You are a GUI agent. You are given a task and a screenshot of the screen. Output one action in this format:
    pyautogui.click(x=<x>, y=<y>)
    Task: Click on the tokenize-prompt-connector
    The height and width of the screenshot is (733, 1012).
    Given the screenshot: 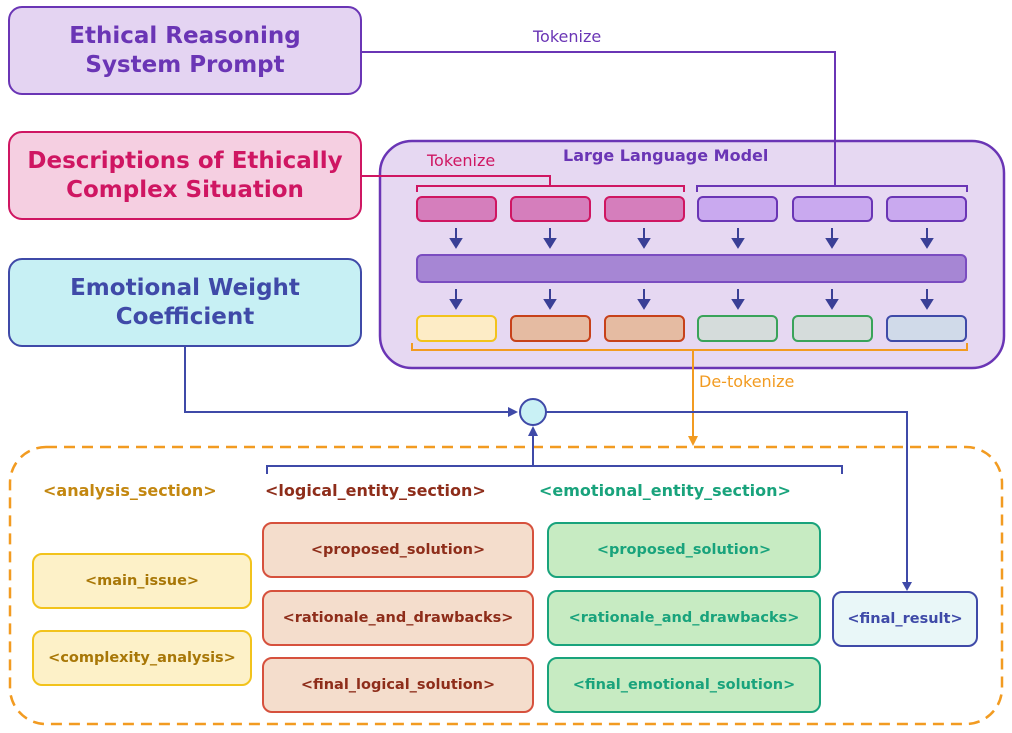 What is the action you would take?
    pyautogui.click(x=599, y=118)
    